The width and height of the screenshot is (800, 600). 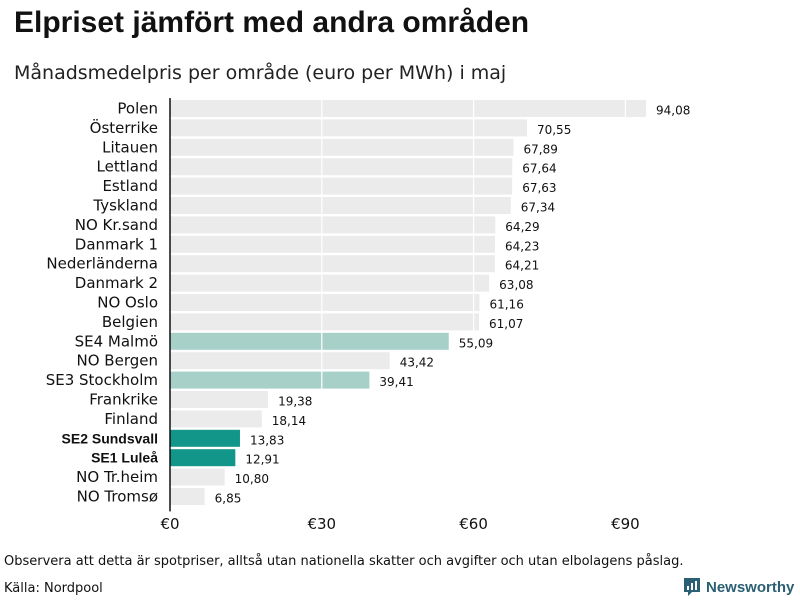 I want to click on category-label: Tyskland, so click(x=125, y=206).